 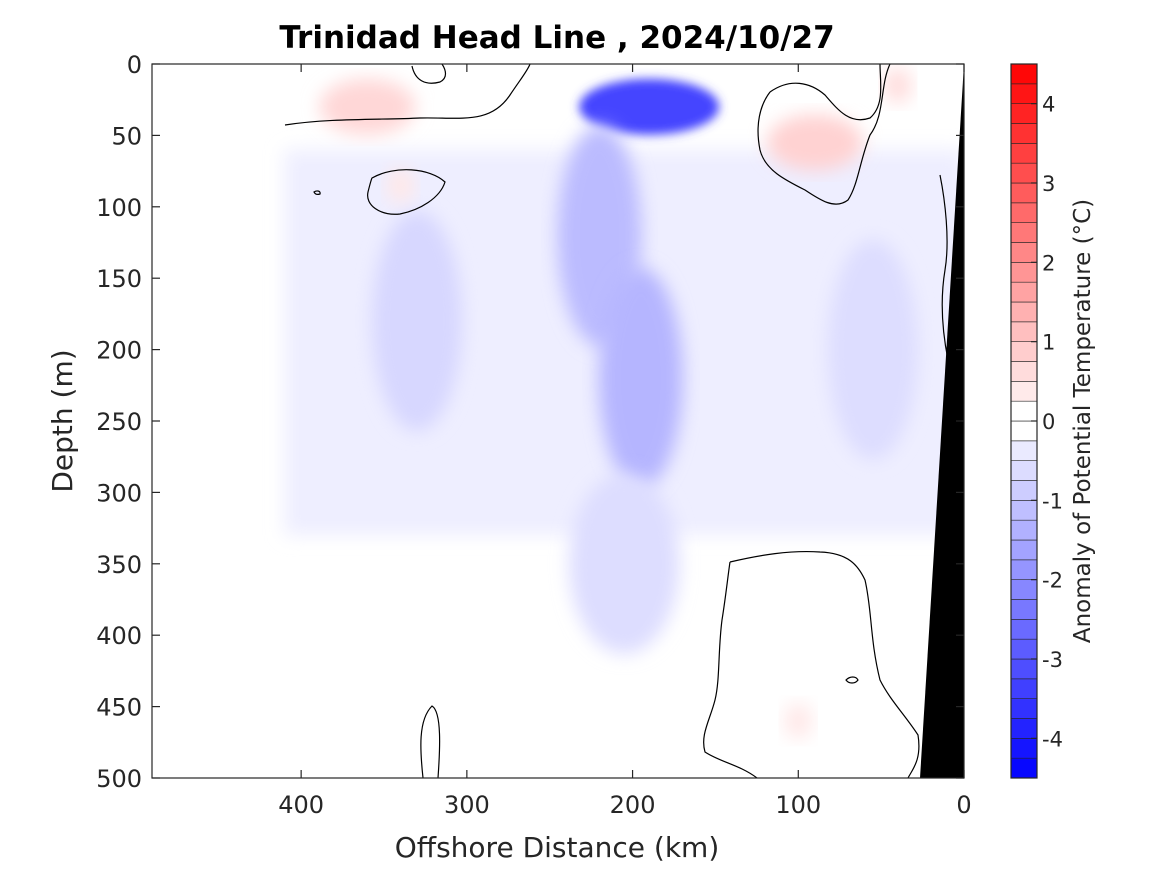 I want to click on x-tick-label: 300, so click(x=467, y=805).